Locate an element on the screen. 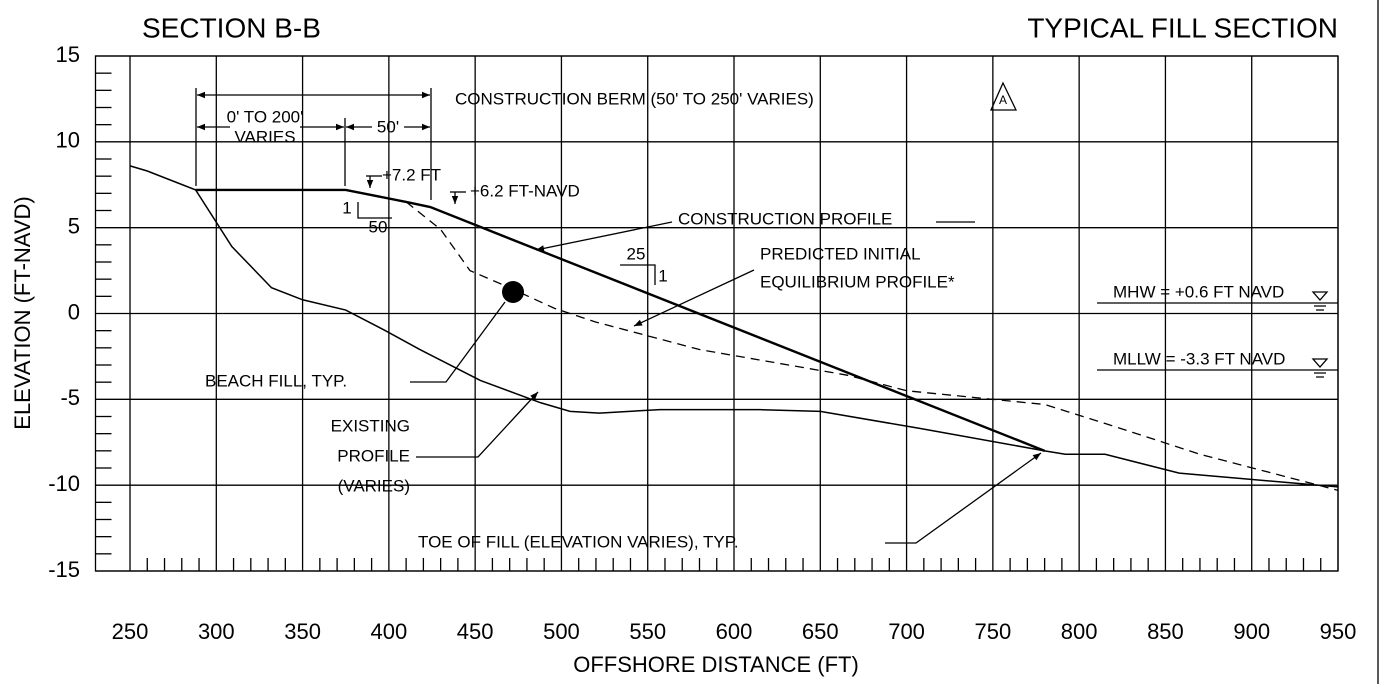 The height and width of the screenshot is (684, 1380). x-tick-label: 550 is located at coordinates (647, 631).